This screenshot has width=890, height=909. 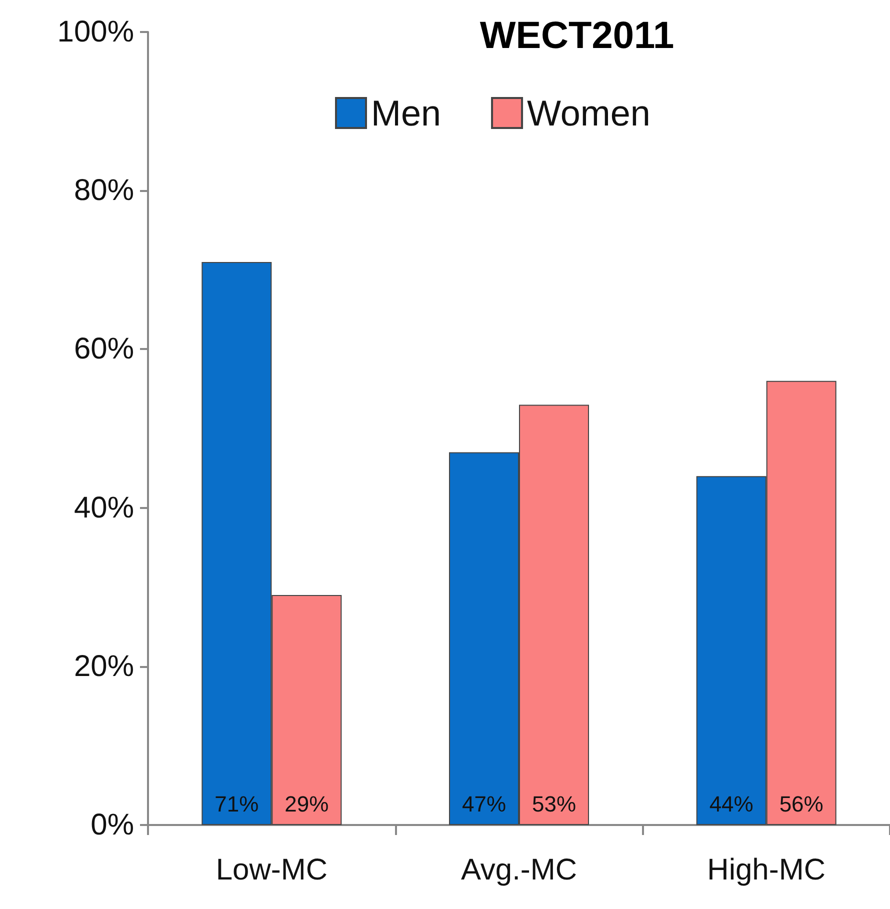 What do you see at coordinates (588, 113) in the screenshot?
I see `legend-label: Women` at bounding box center [588, 113].